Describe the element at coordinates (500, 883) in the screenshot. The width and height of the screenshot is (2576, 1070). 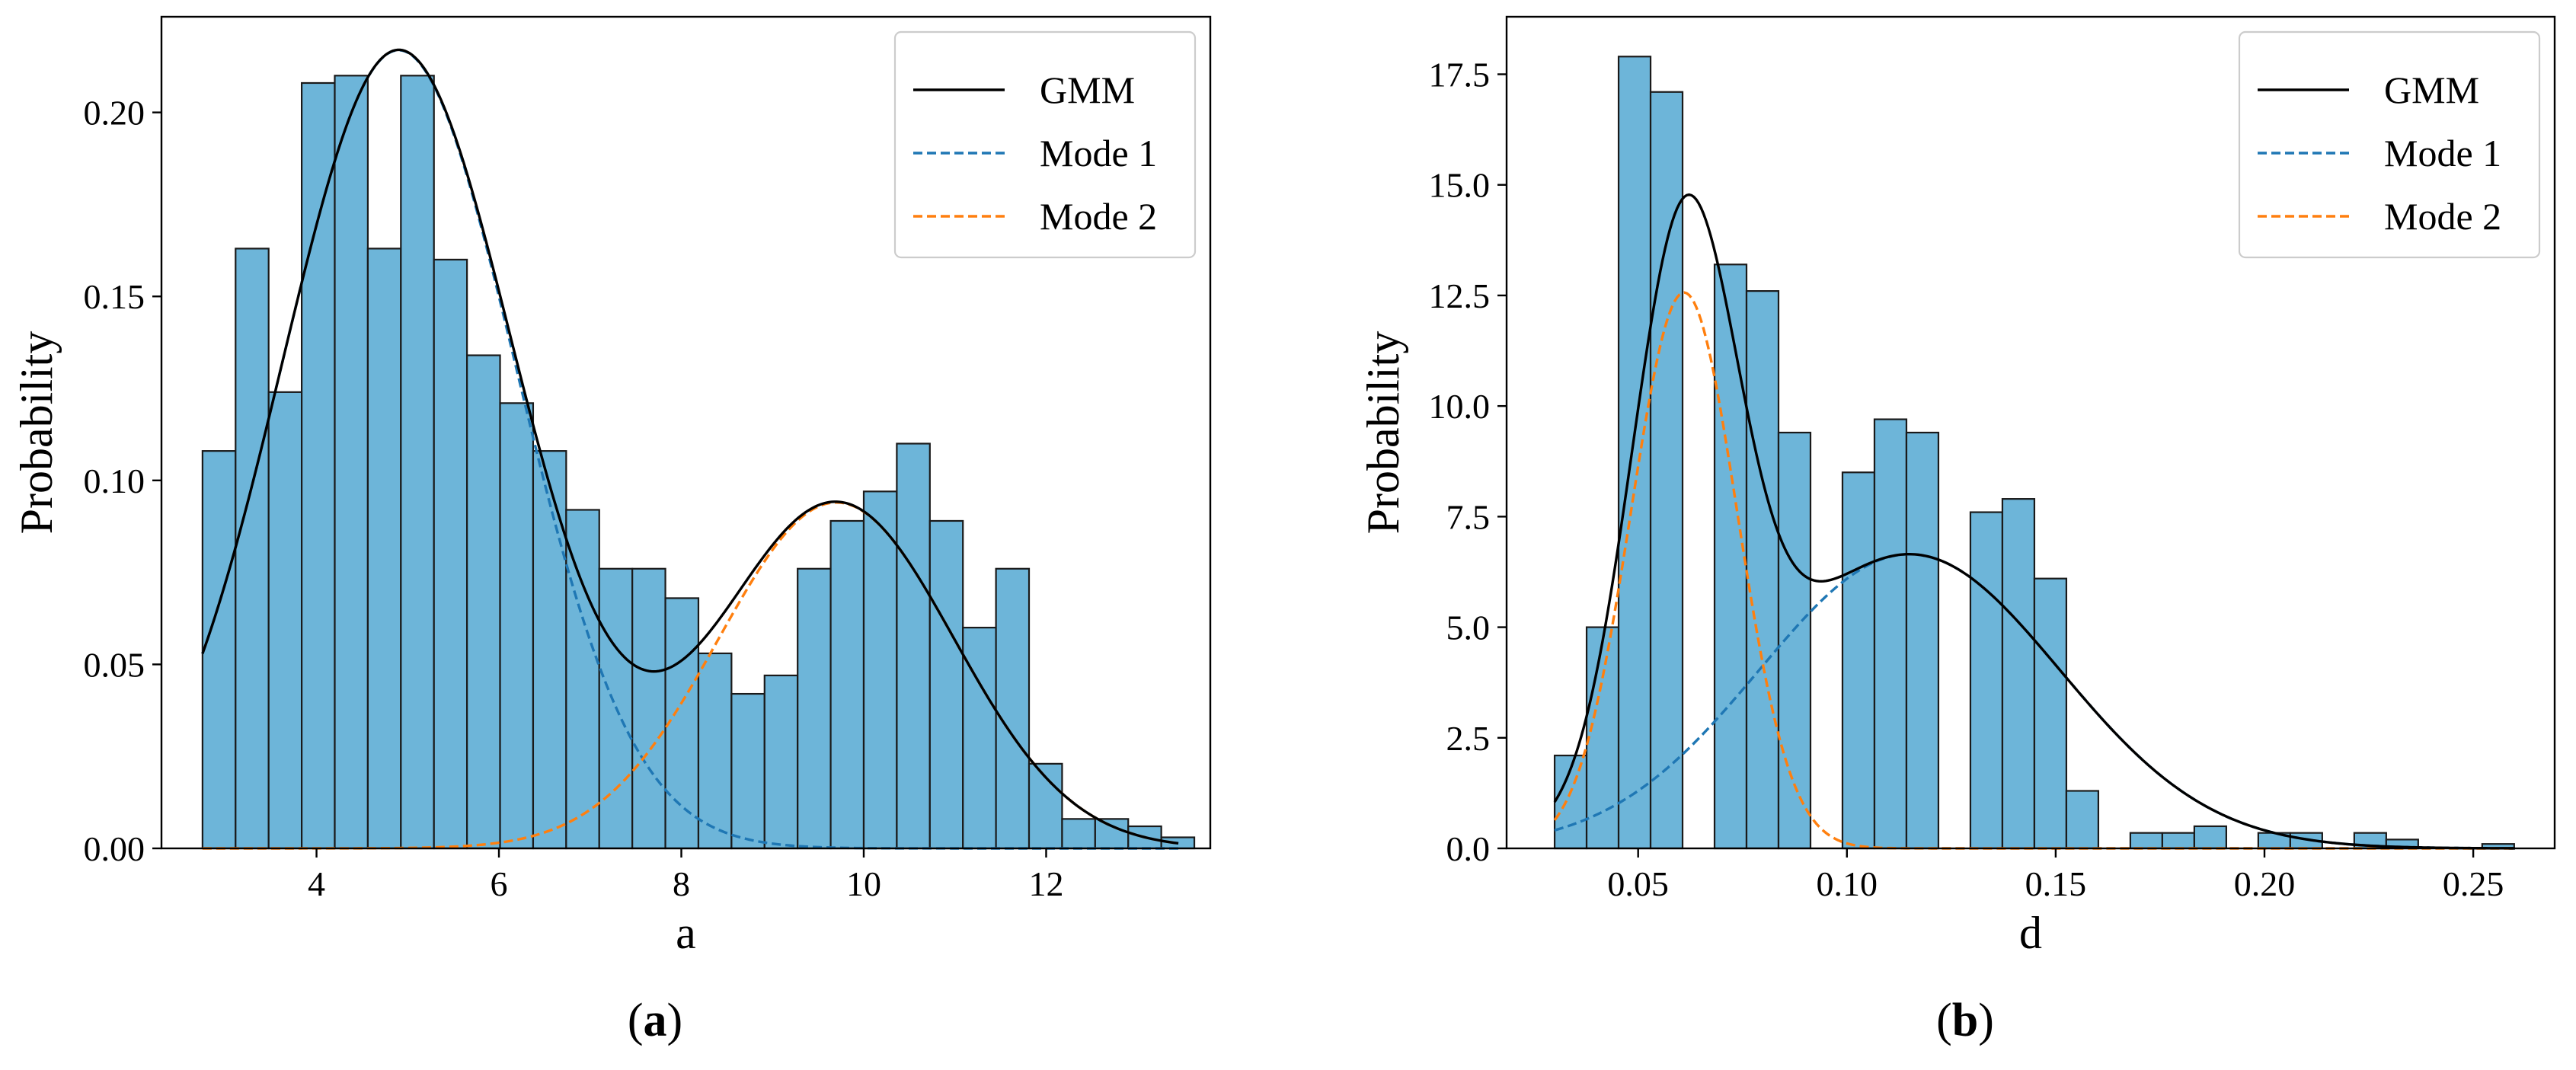
I see `x-tick-label-a: 6` at that location.